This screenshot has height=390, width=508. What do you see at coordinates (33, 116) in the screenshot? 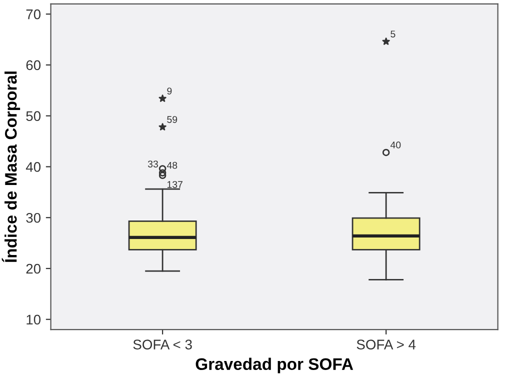
I see `y-tick-label: 50` at bounding box center [33, 116].